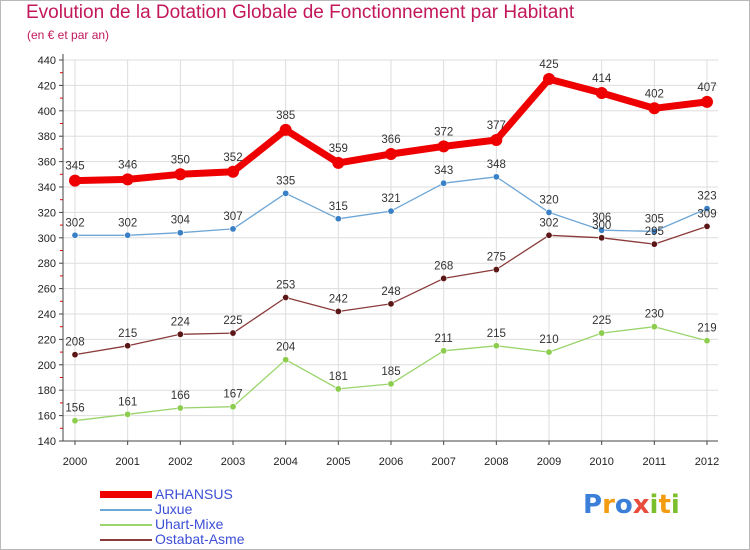 The image size is (750, 550). I want to click on logo-letter: t, so click(664, 505).